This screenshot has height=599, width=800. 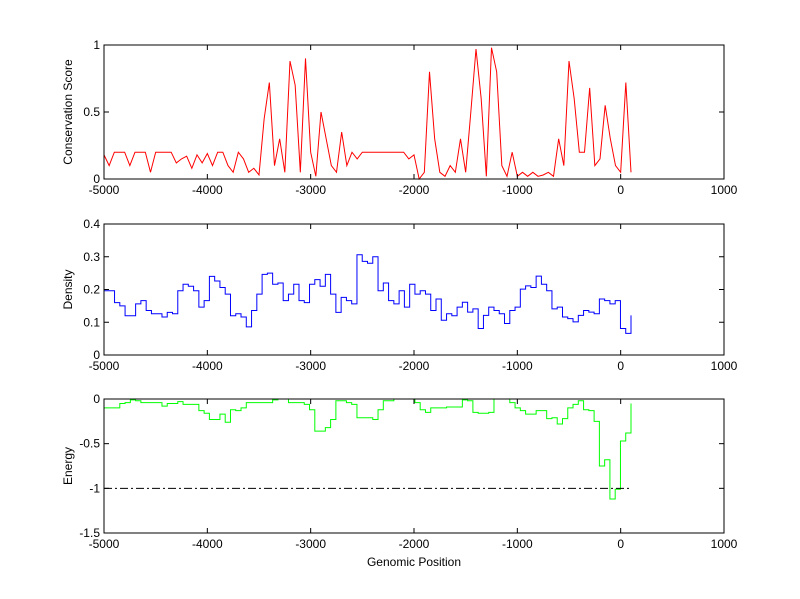 What do you see at coordinates (68, 466) in the screenshot?
I see `y-axis-label: Energy` at bounding box center [68, 466].